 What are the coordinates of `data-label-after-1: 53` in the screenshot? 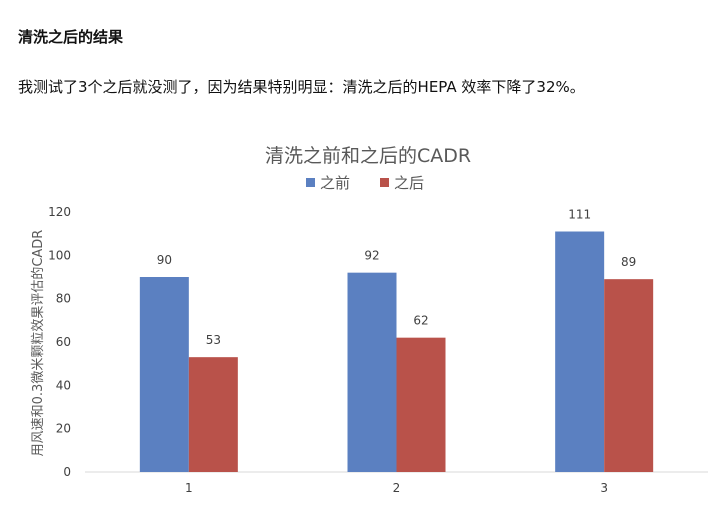 It's located at (213, 340).